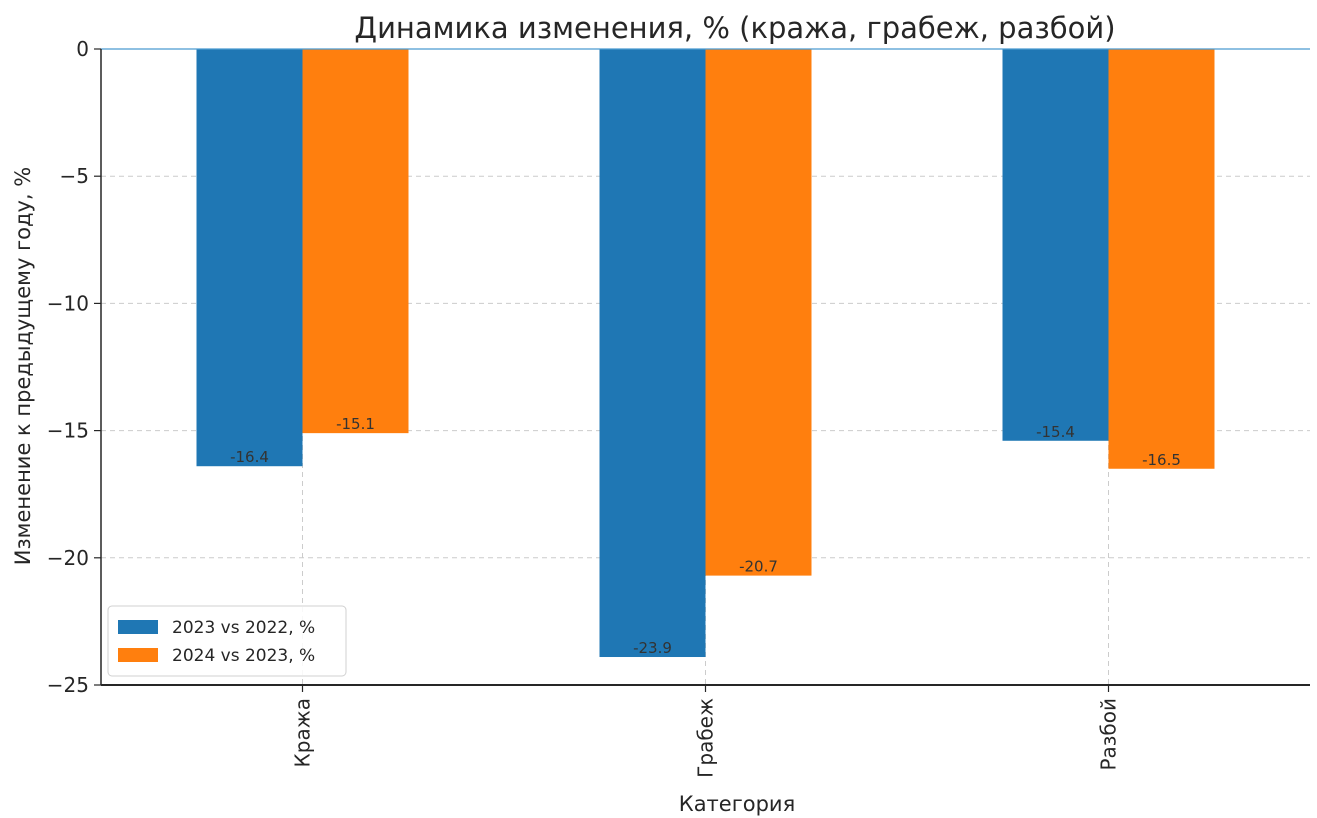 Image resolution: width=1317 pixels, height=818 pixels. Describe the element at coordinates (74, 176) in the screenshot. I see `y-tick-label: −5` at that location.